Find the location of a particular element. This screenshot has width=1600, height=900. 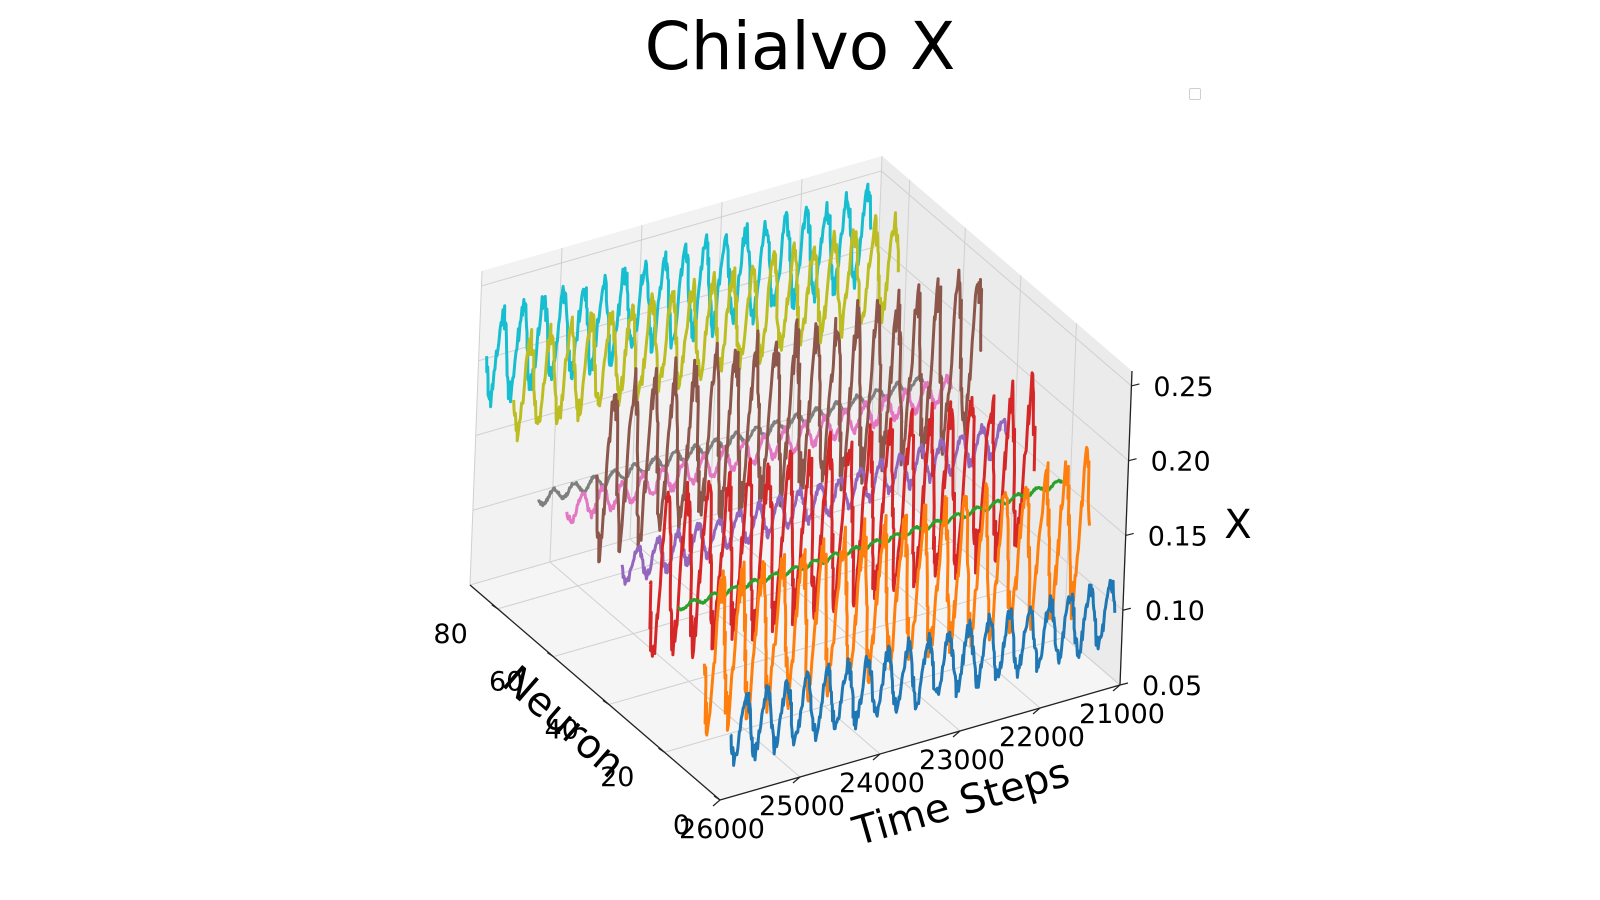

legend is located at coordinates (1195, 94).